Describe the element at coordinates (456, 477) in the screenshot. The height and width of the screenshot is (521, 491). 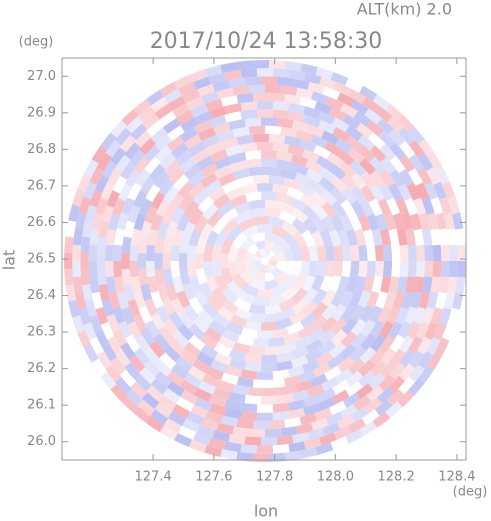
I see `x-tick-label: 128.4` at that location.